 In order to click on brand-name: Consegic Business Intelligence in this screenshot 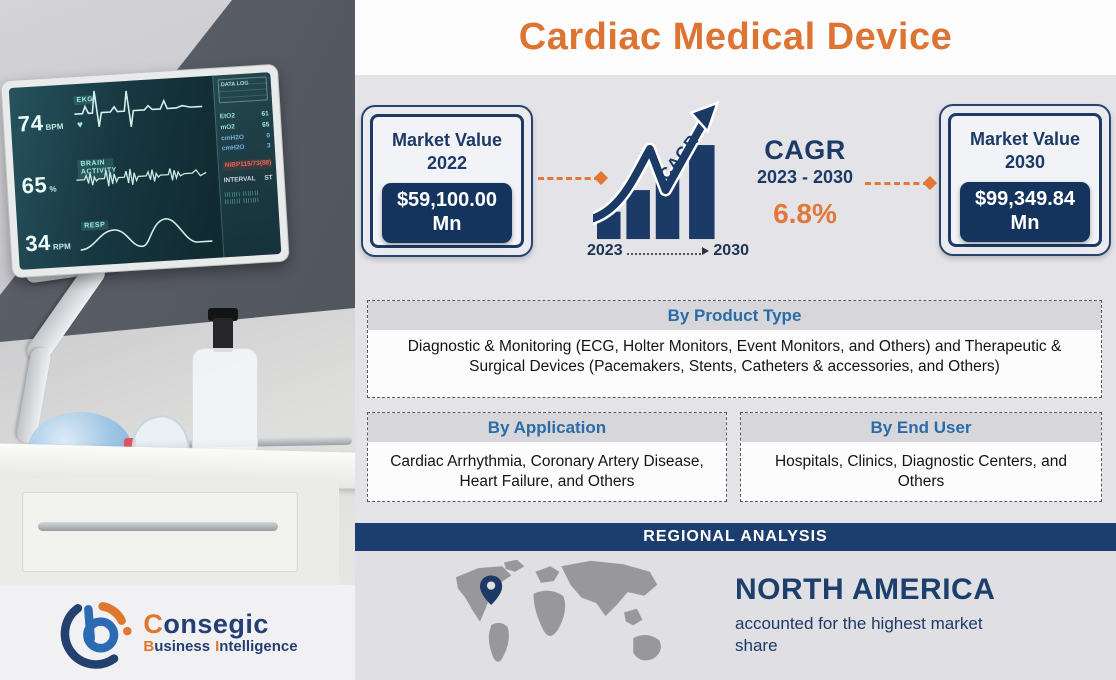, I will do `click(220, 632)`.